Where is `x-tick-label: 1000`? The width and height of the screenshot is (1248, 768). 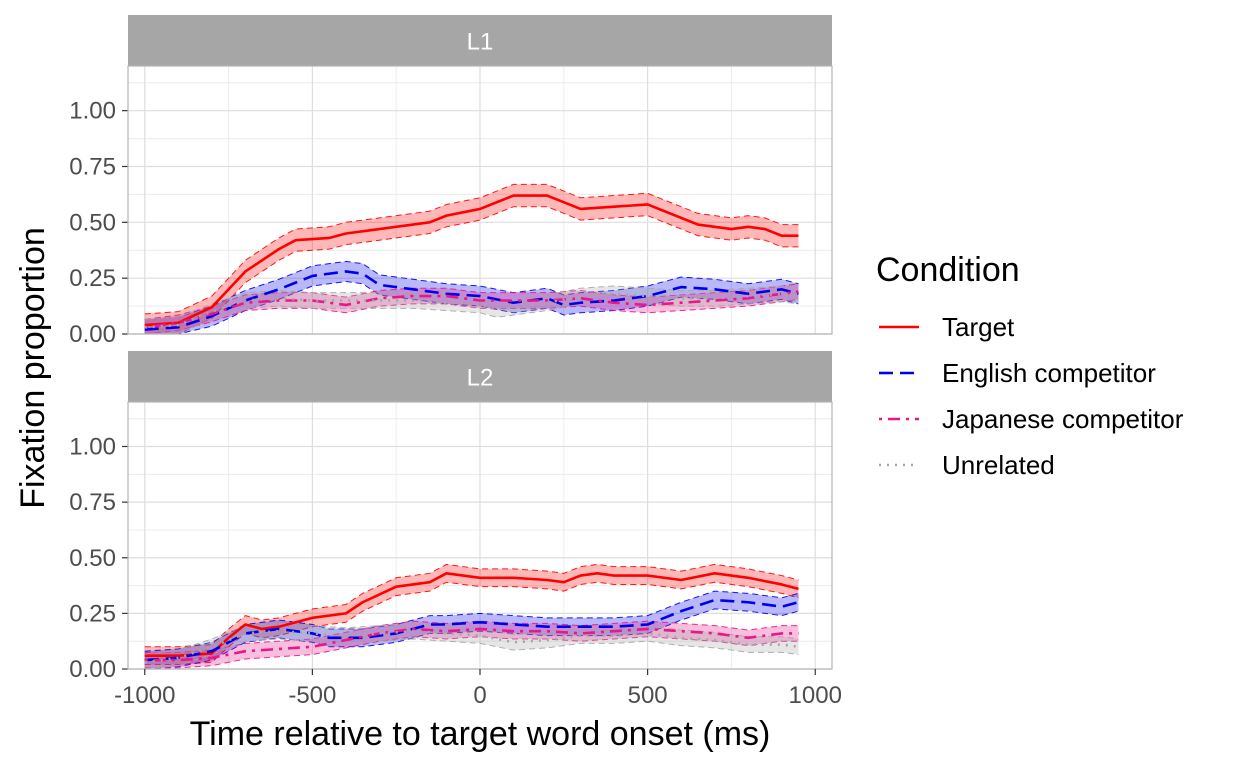
x-tick-label: 1000 is located at coordinates (815, 695).